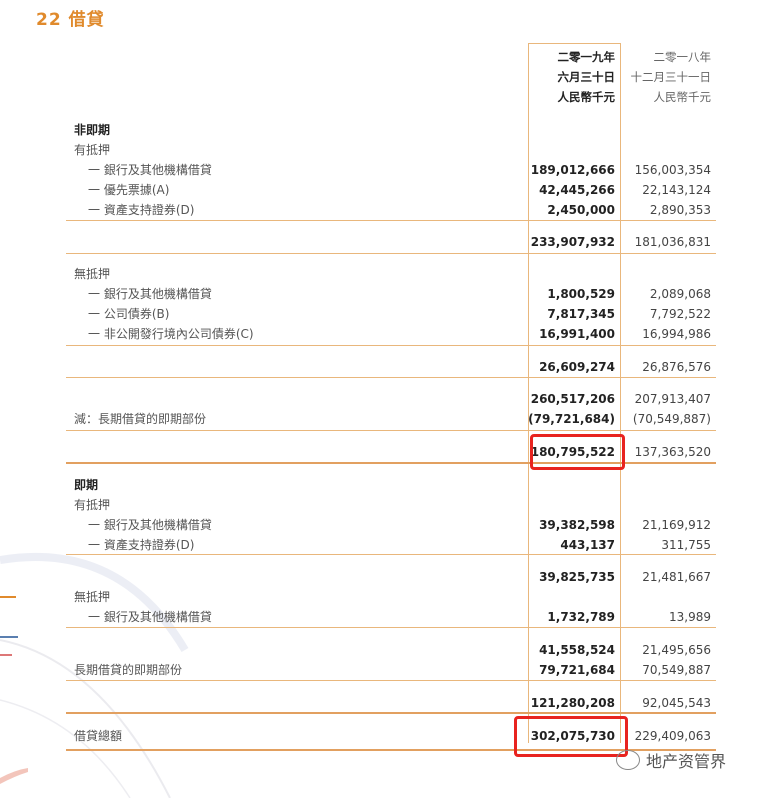 The height and width of the screenshot is (798, 757). Describe the element at coordinates (676, 525) in the screenshot. I see `value-2018: 21,169,912` at that location.